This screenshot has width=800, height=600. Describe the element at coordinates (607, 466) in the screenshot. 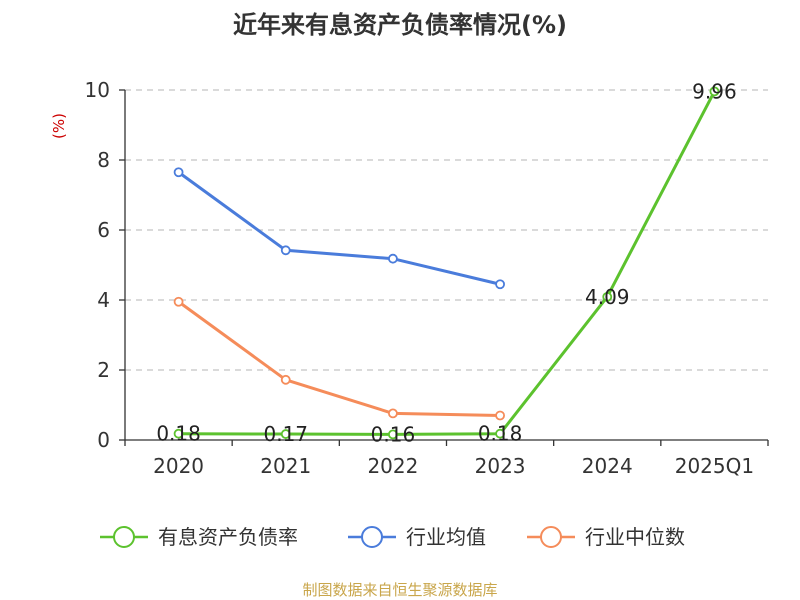

I see `x-tick-label-2024: 2024` at that location.